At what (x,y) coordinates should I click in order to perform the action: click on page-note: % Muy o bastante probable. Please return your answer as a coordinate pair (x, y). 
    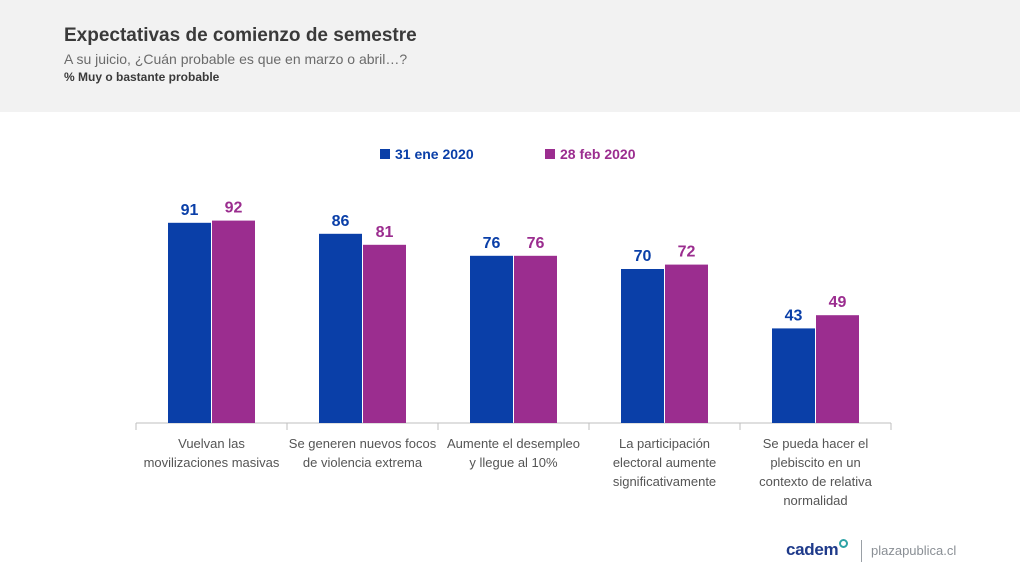
    Looking at the image, I should click on (142, 77).